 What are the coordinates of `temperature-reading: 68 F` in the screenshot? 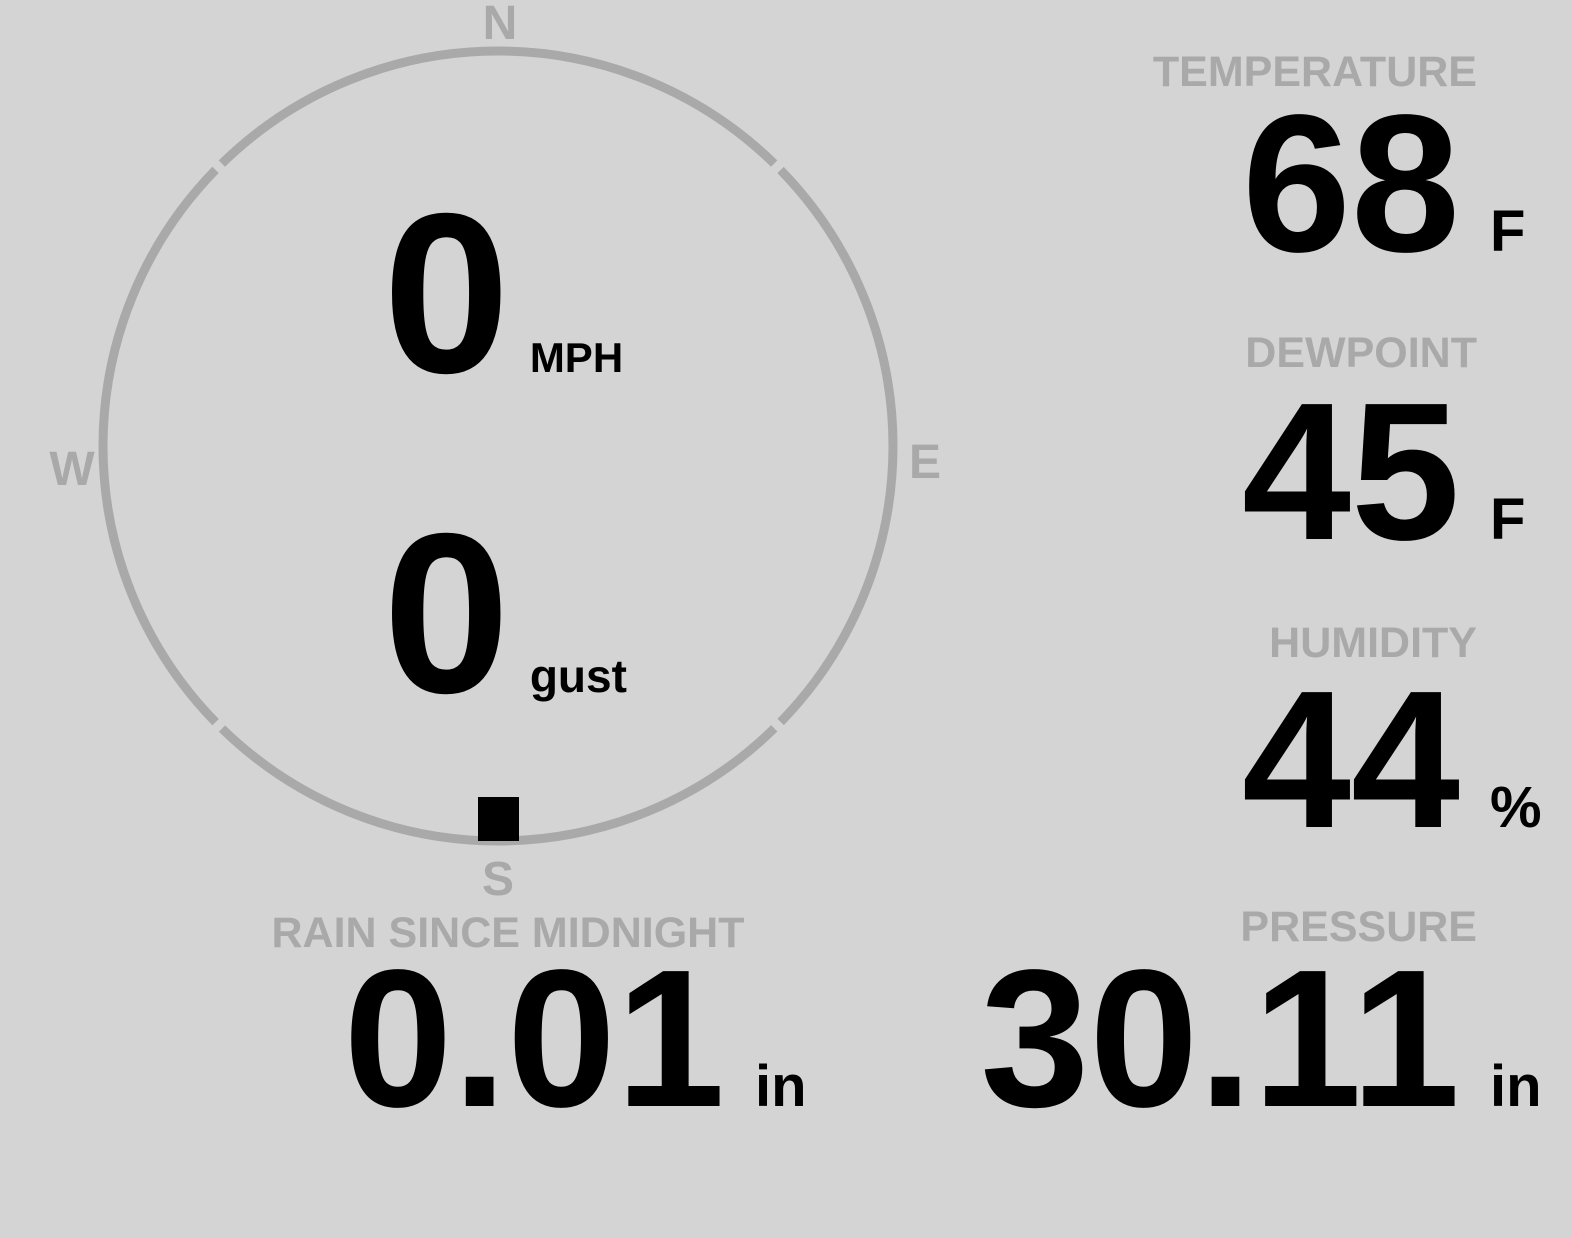 It's located at (1195, 184).